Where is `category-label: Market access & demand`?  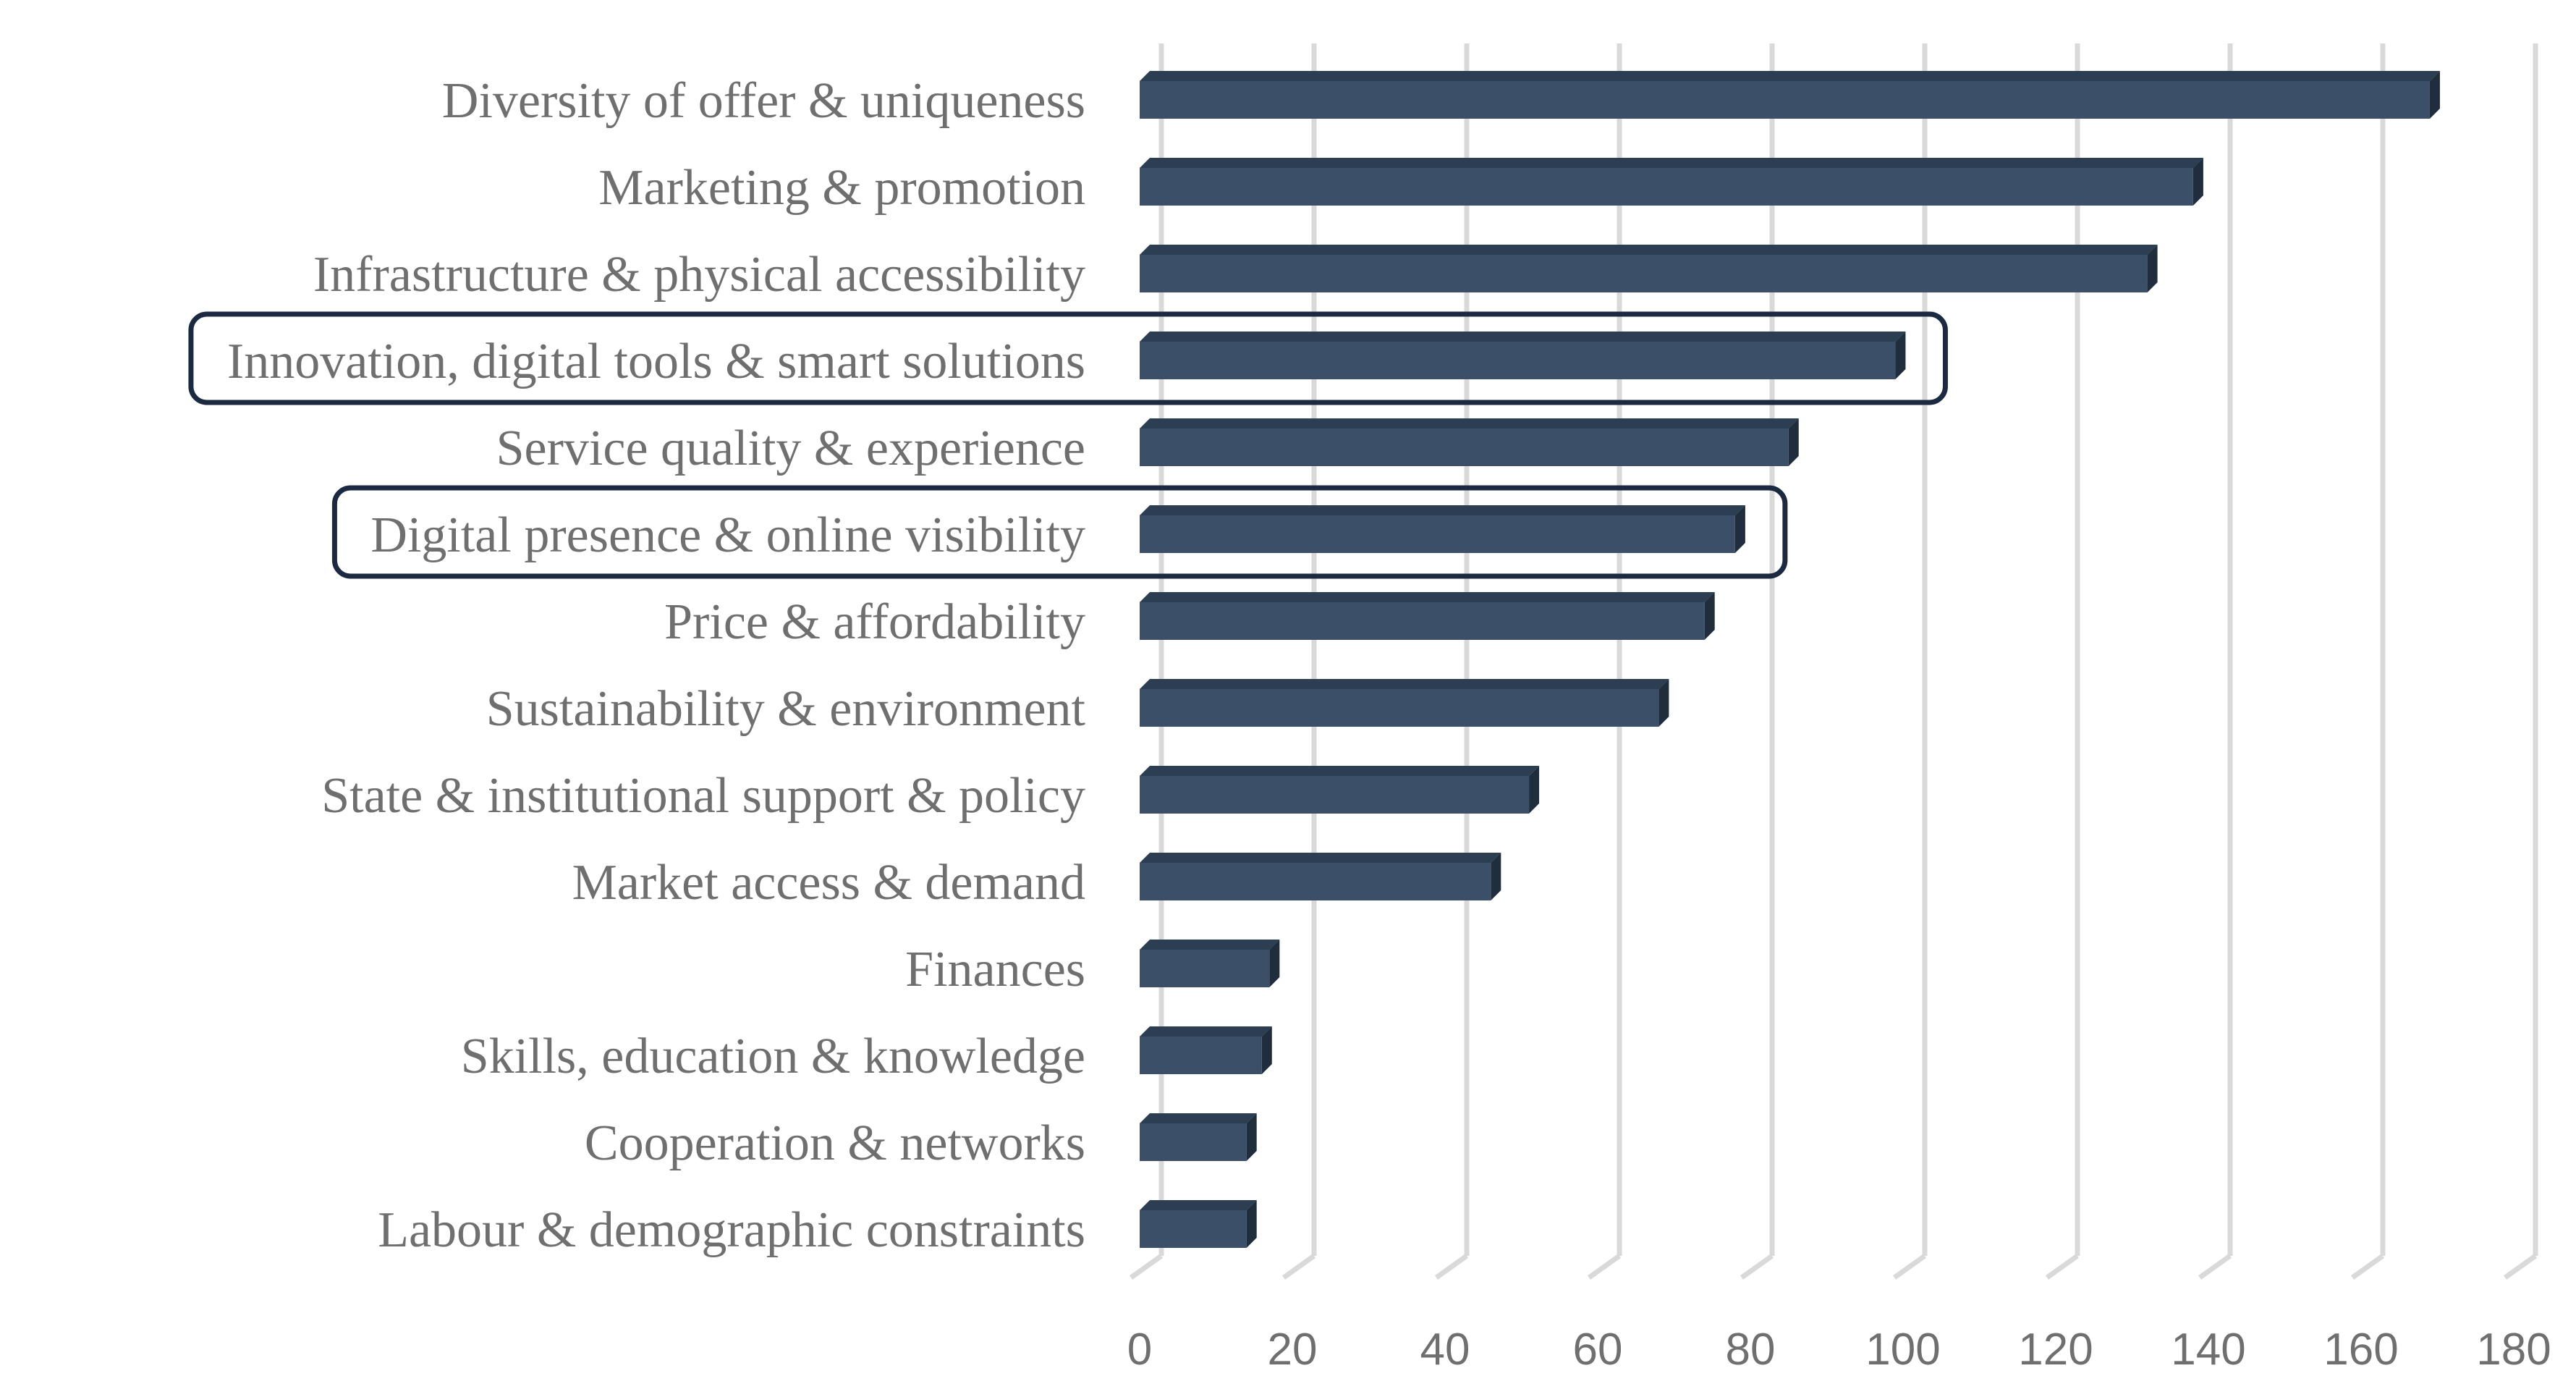 category-label: Market access & demand is located at coordinates (828, 883).